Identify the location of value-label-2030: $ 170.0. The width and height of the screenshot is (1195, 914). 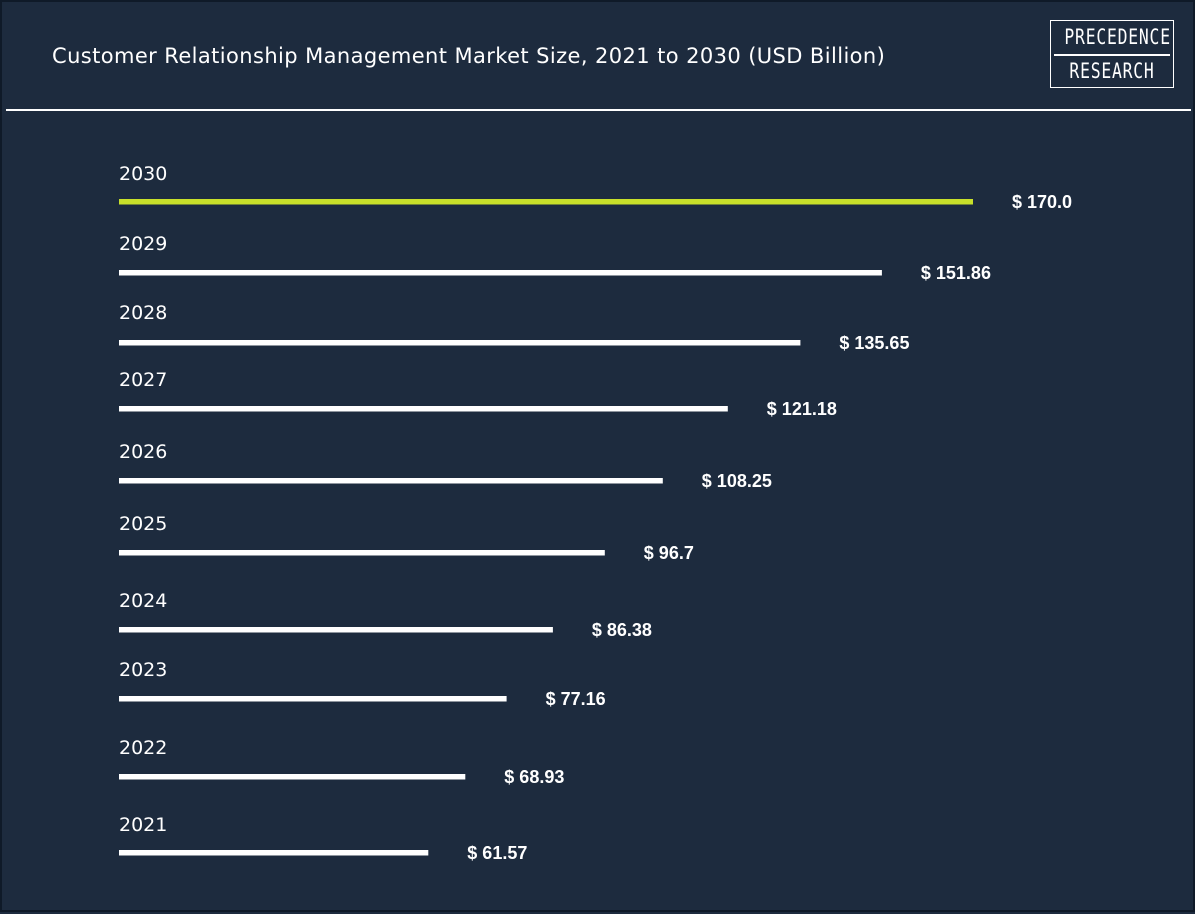
(1042, 202).